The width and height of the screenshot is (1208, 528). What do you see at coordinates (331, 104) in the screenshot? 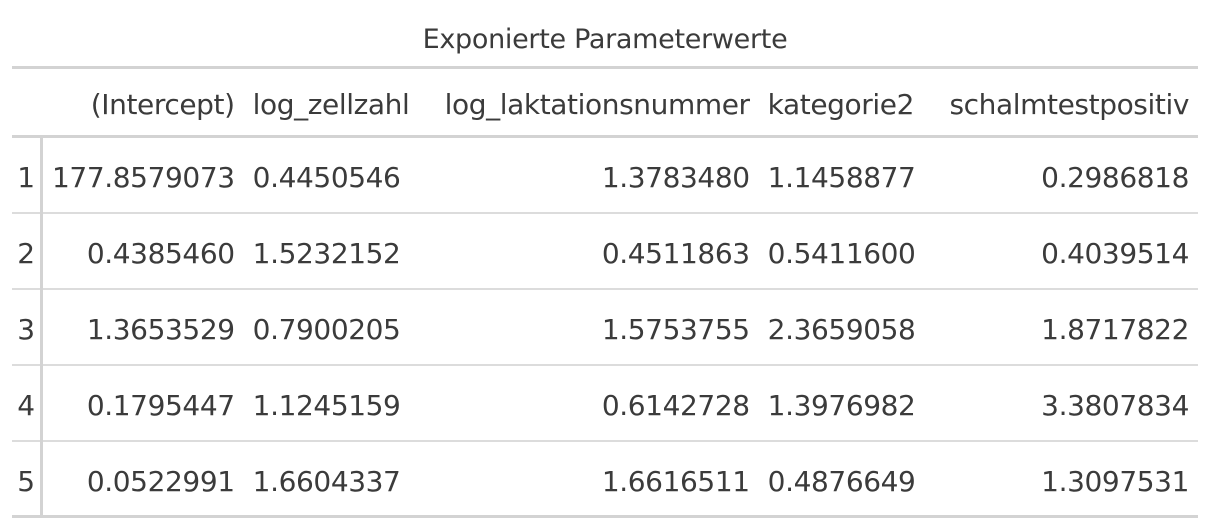
I see `header-log-zellzahl: log_zellzahl` at bounding box center [331, 104].